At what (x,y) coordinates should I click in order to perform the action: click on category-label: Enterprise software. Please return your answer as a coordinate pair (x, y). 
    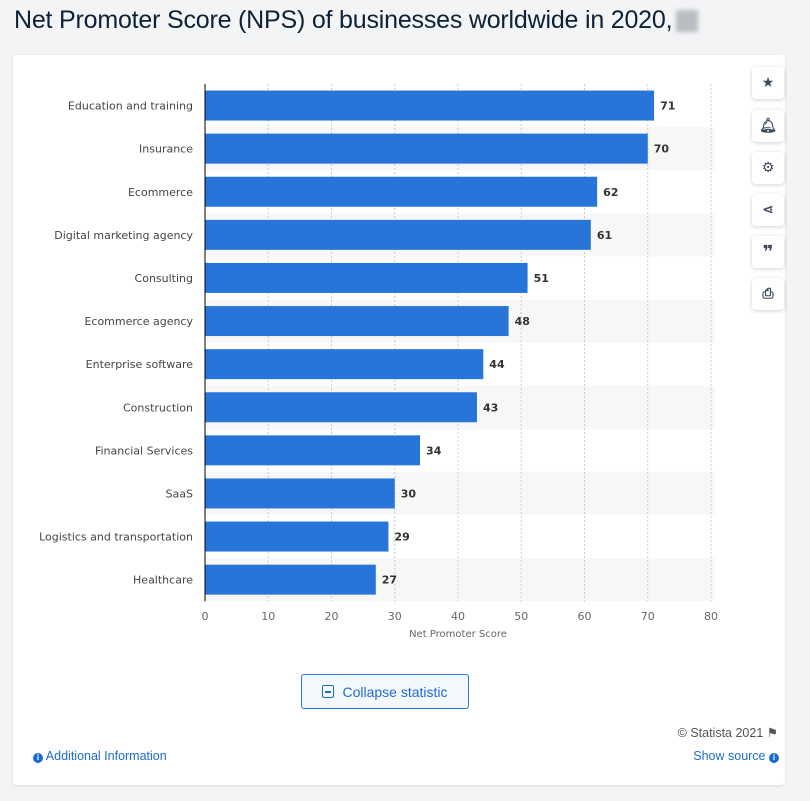
    Looking at the image, I should click on (140, 364).